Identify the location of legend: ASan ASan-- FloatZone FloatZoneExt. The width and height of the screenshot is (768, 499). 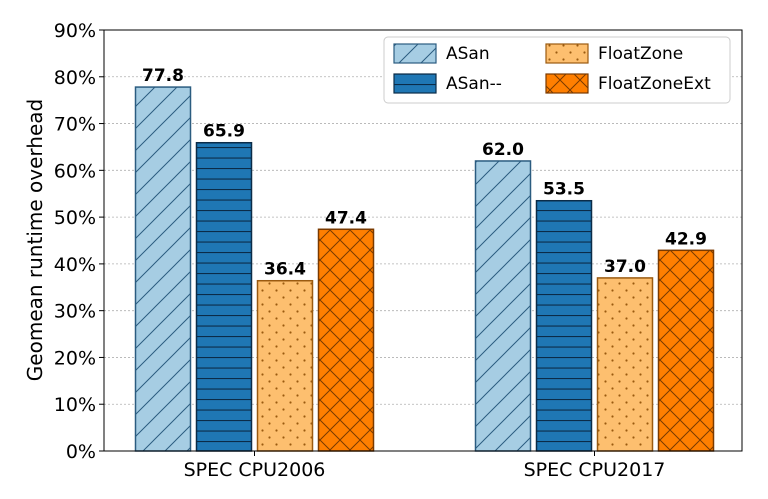
(557, 70).